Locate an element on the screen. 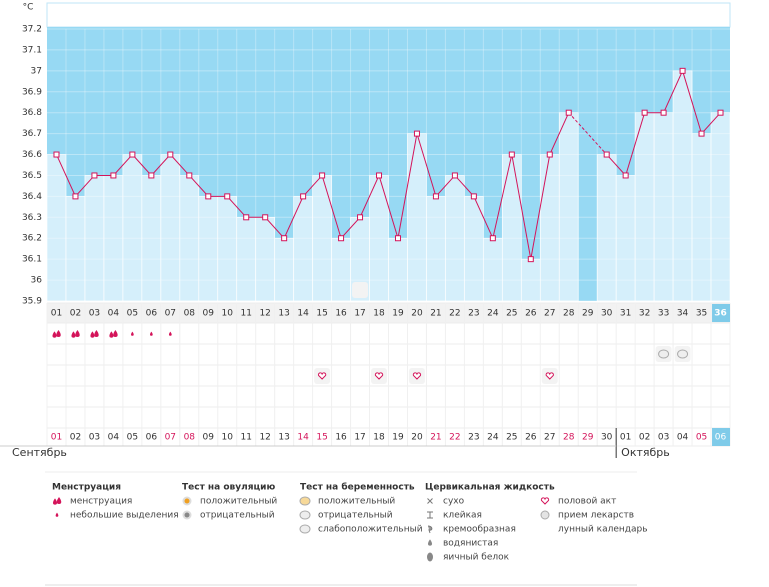 This screenshot has height=587, width=769. y-tick-label: 35.9 is located at coordinates (32, 302).